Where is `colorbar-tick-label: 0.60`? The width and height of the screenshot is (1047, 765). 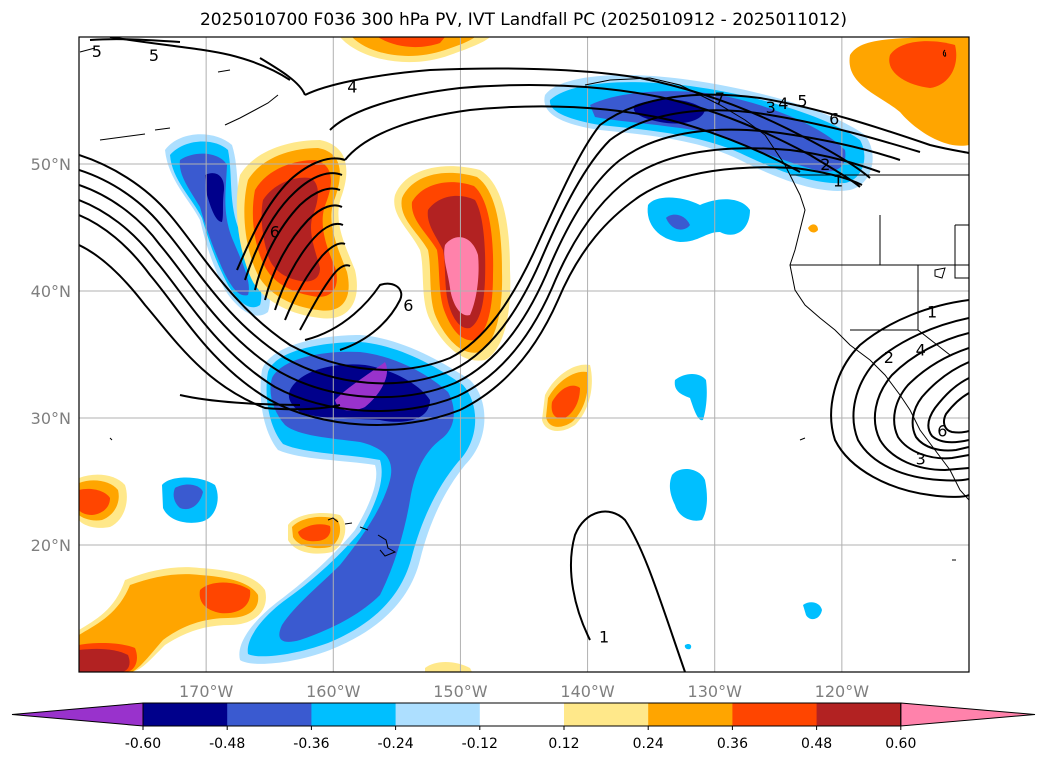 colorbar-tick-label: 0.60 is located at coordinates (900, 744).